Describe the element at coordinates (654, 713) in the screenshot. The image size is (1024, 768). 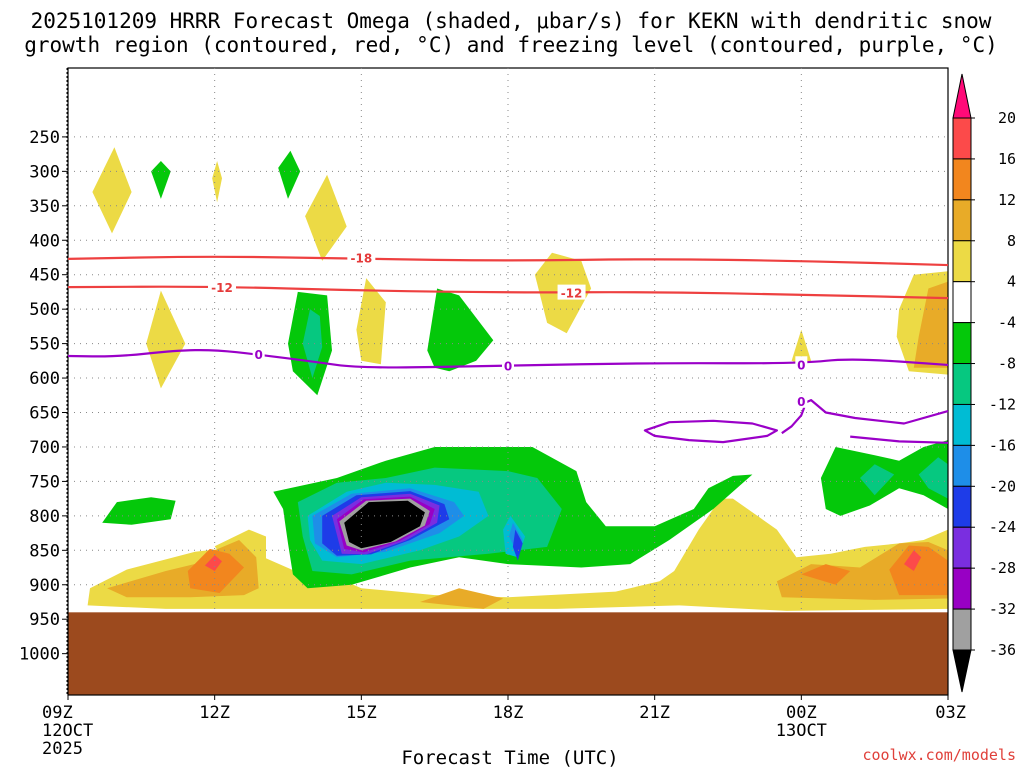
I see `x-tick-label-4-0: 21Z` at that location.